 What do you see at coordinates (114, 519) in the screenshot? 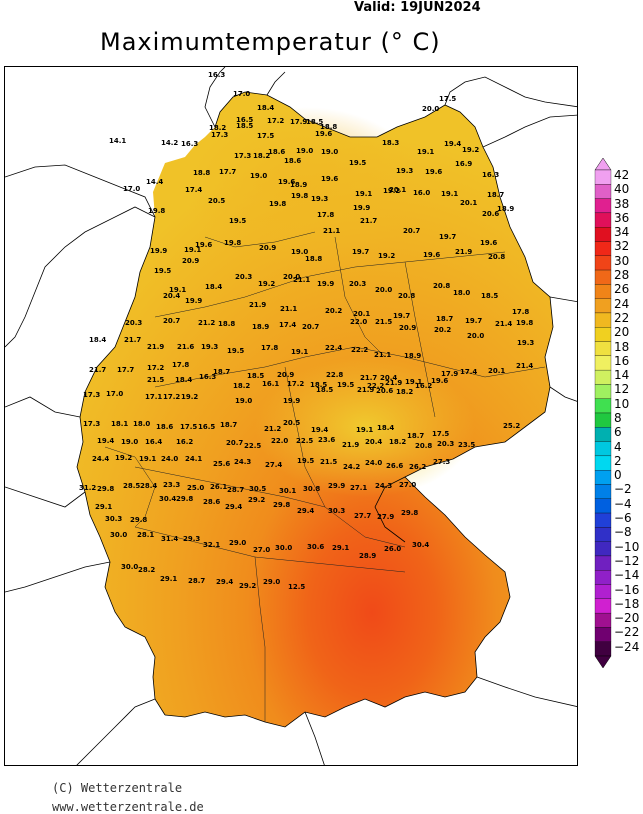
I see `temperature-value: 30.3` at bounding box center [114, 519].